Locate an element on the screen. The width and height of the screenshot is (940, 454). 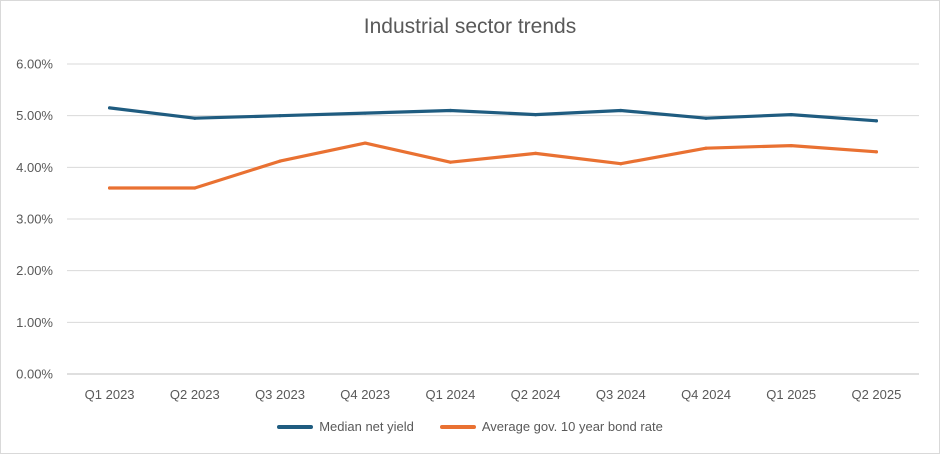
legend-label: Median net yield is located at coordinates (366, 426).